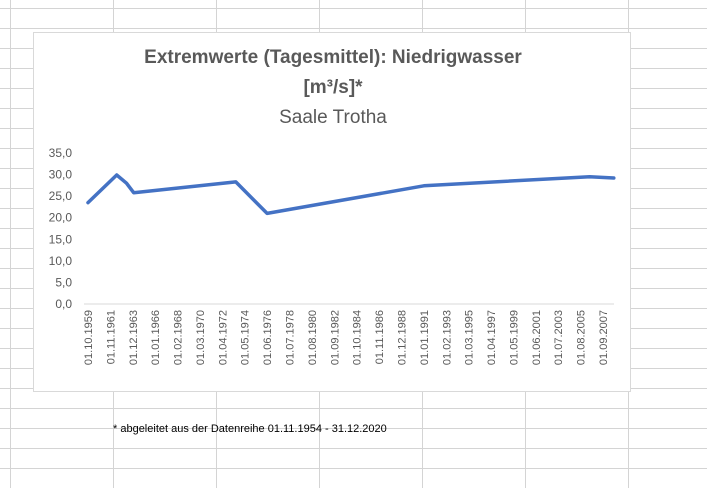 This screenshot has height=488, width=707. I want to click on y-tick-label: 35,0, so click(61, 153).